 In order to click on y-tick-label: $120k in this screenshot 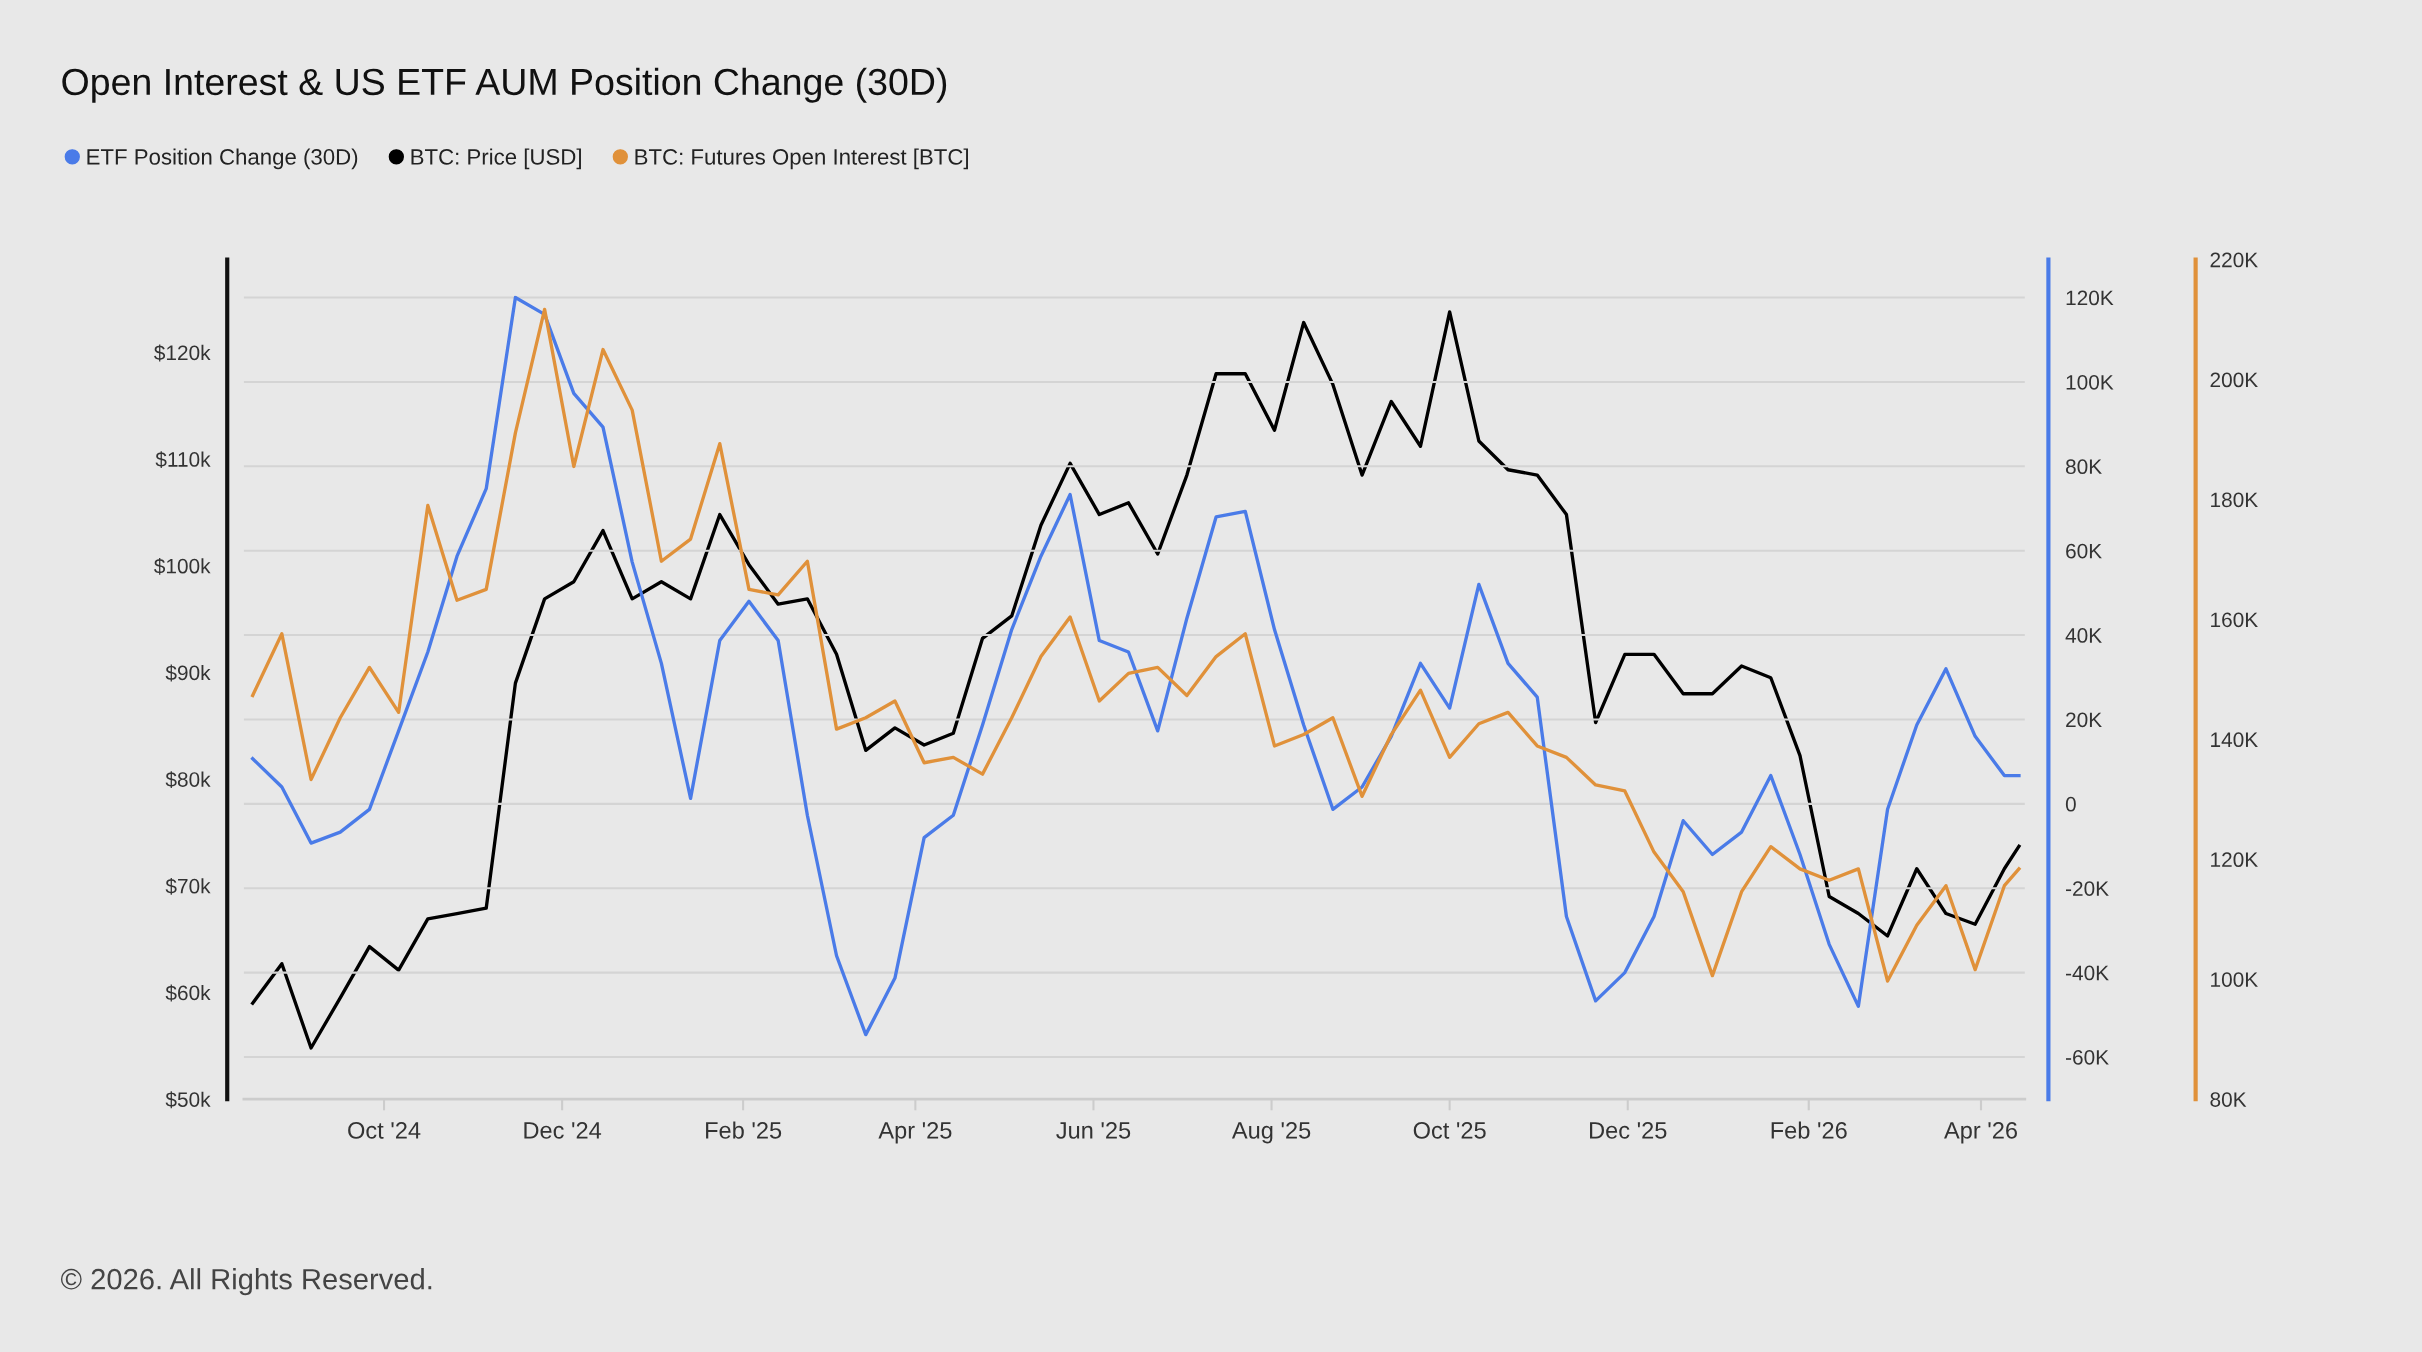, I will do `click(182, 353)`.